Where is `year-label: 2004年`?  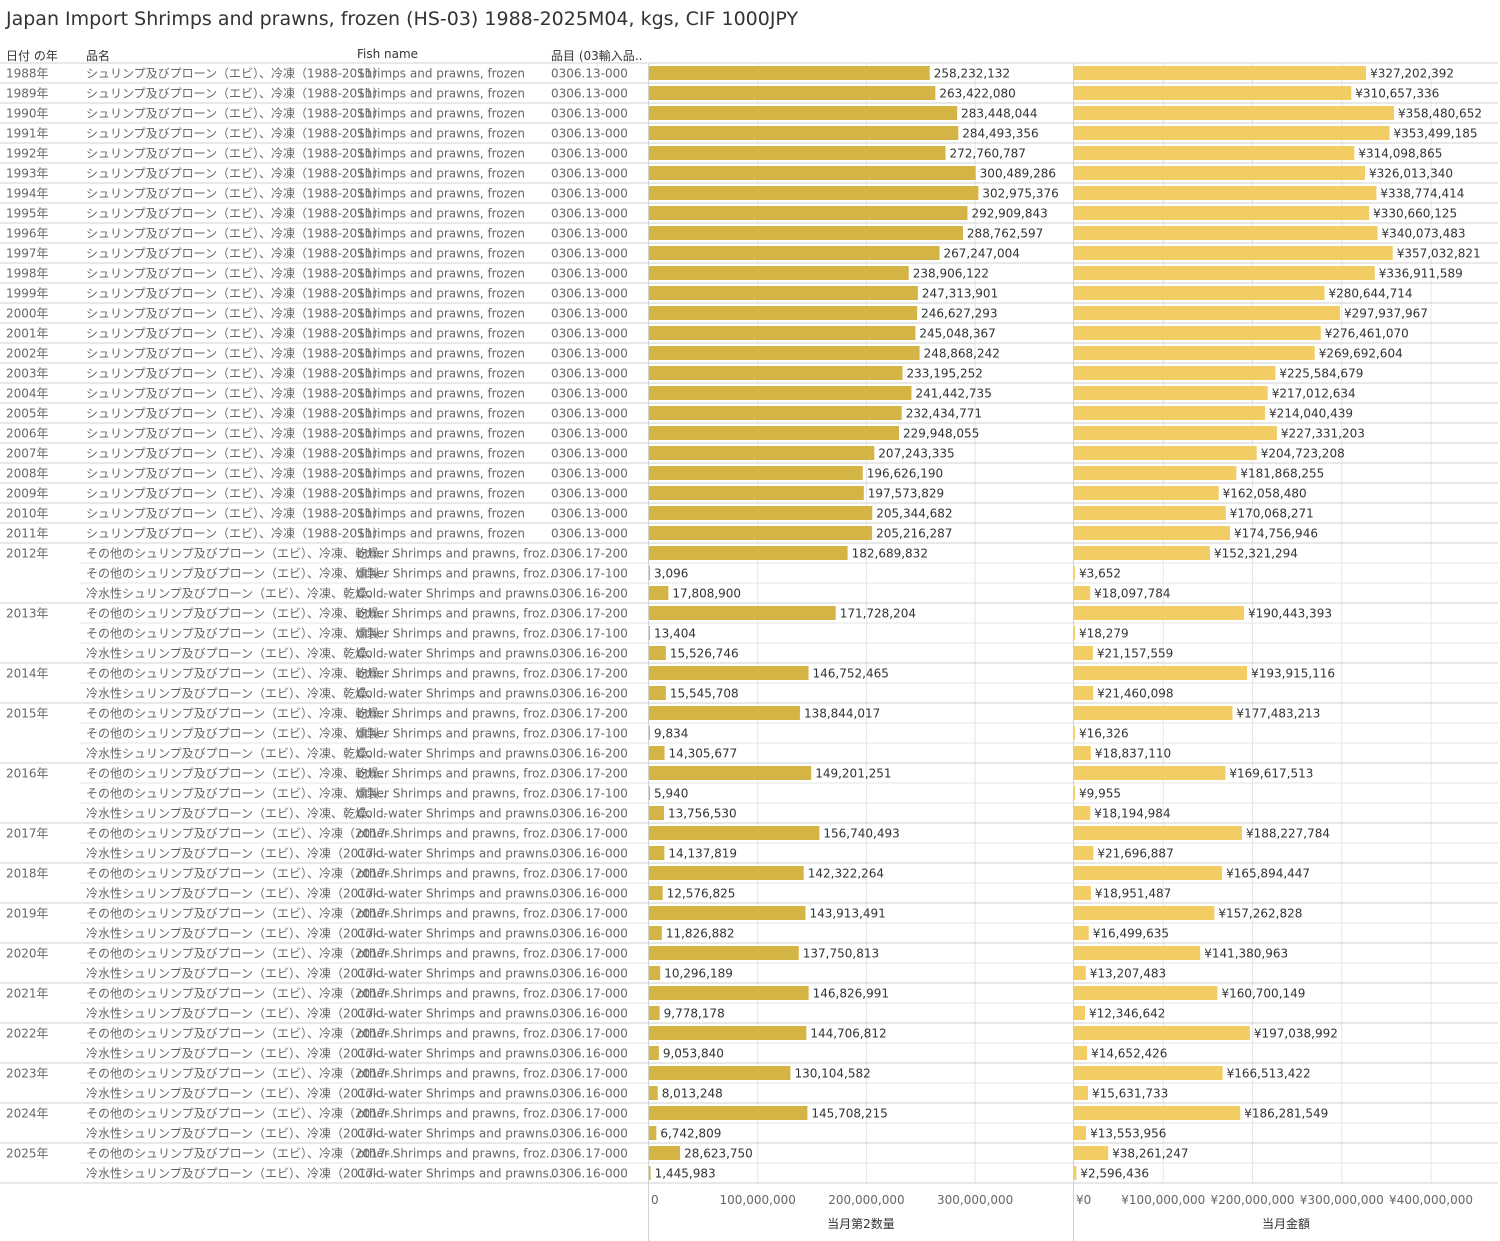 year-label: 2004年 is located at coordinates (27, 394).